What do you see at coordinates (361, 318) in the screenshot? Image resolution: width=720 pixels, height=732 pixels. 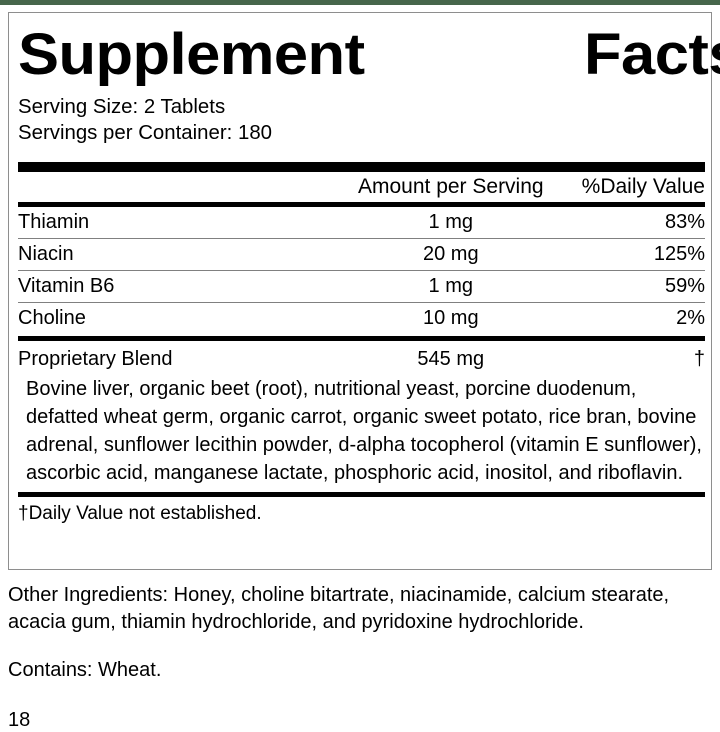 I see `table-row: Choline 10 mg 2%` at bounding box center [361, 318].